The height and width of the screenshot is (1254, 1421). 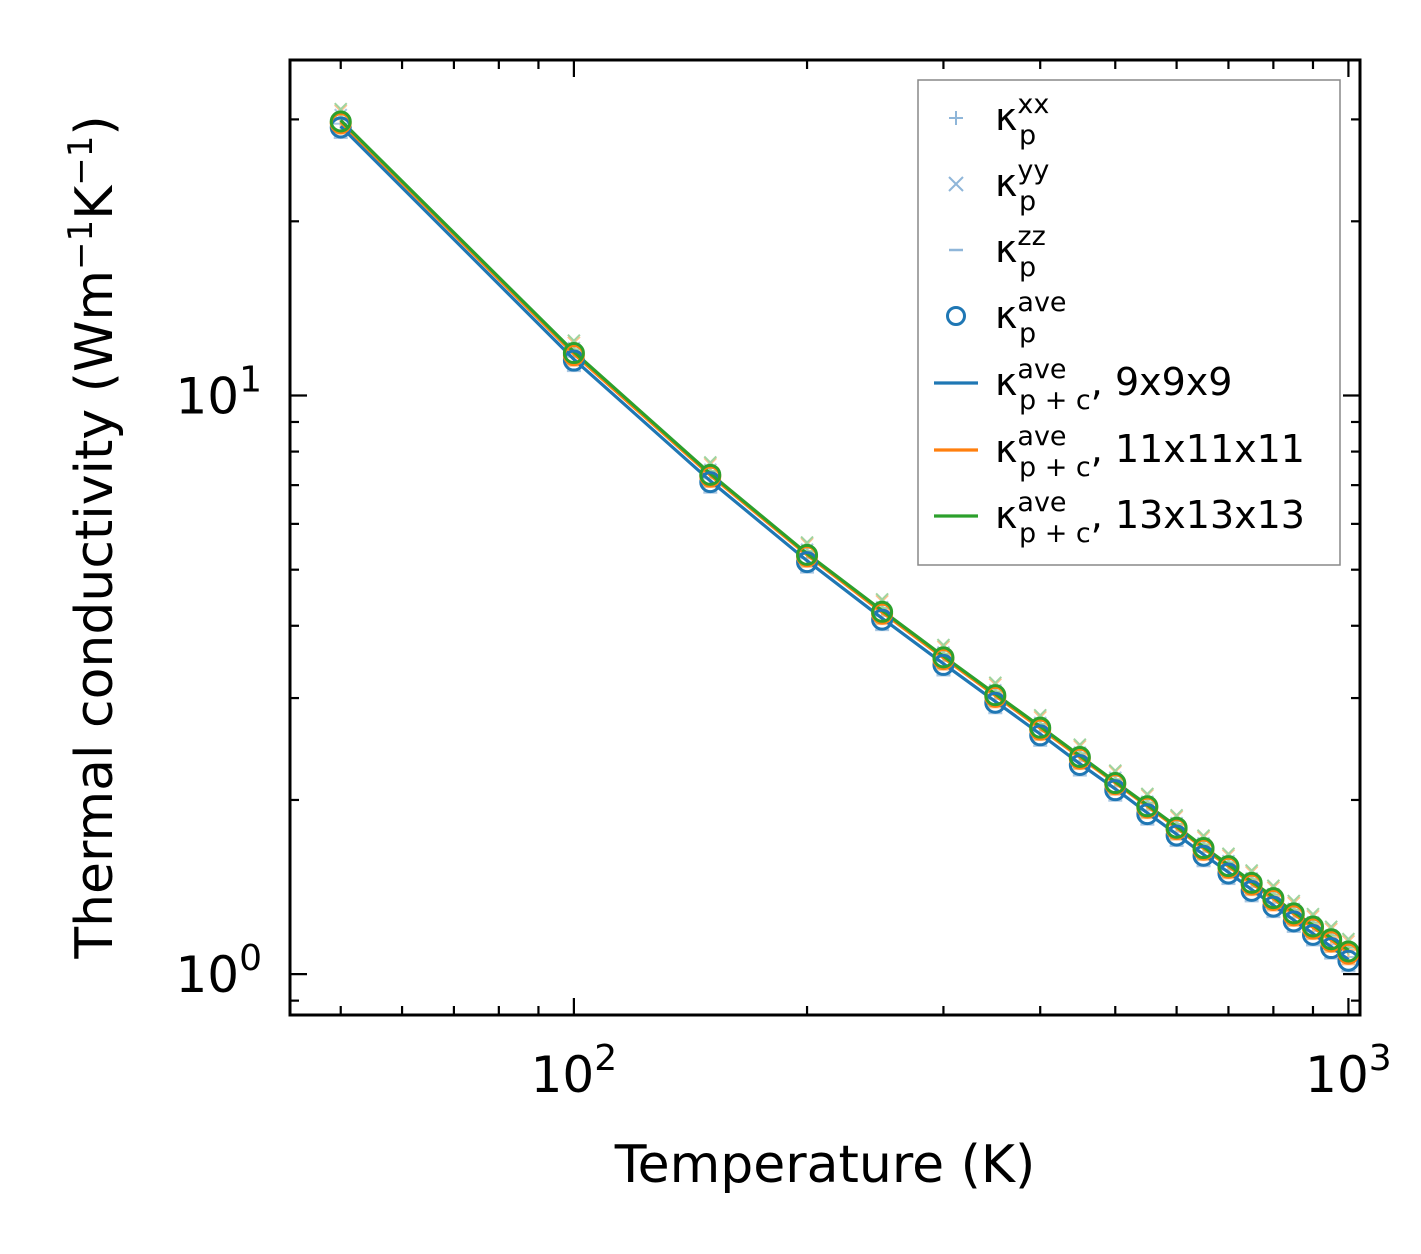 What do you see at coordinates (95, 125) in the screenshot?
I see `y-axis-label-end: )` at bounding box center [95, 125].